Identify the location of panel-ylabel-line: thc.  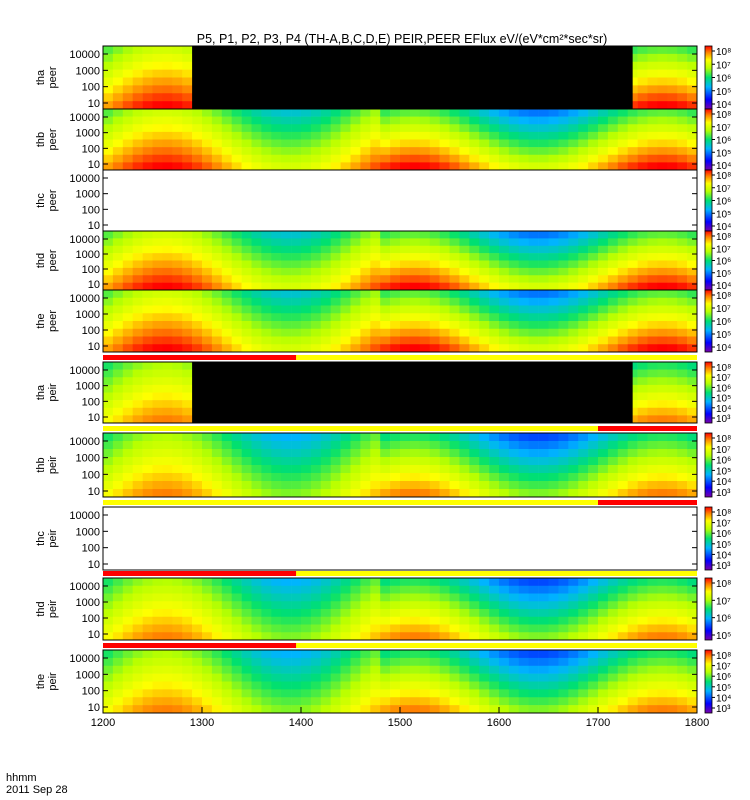
(41, 200).